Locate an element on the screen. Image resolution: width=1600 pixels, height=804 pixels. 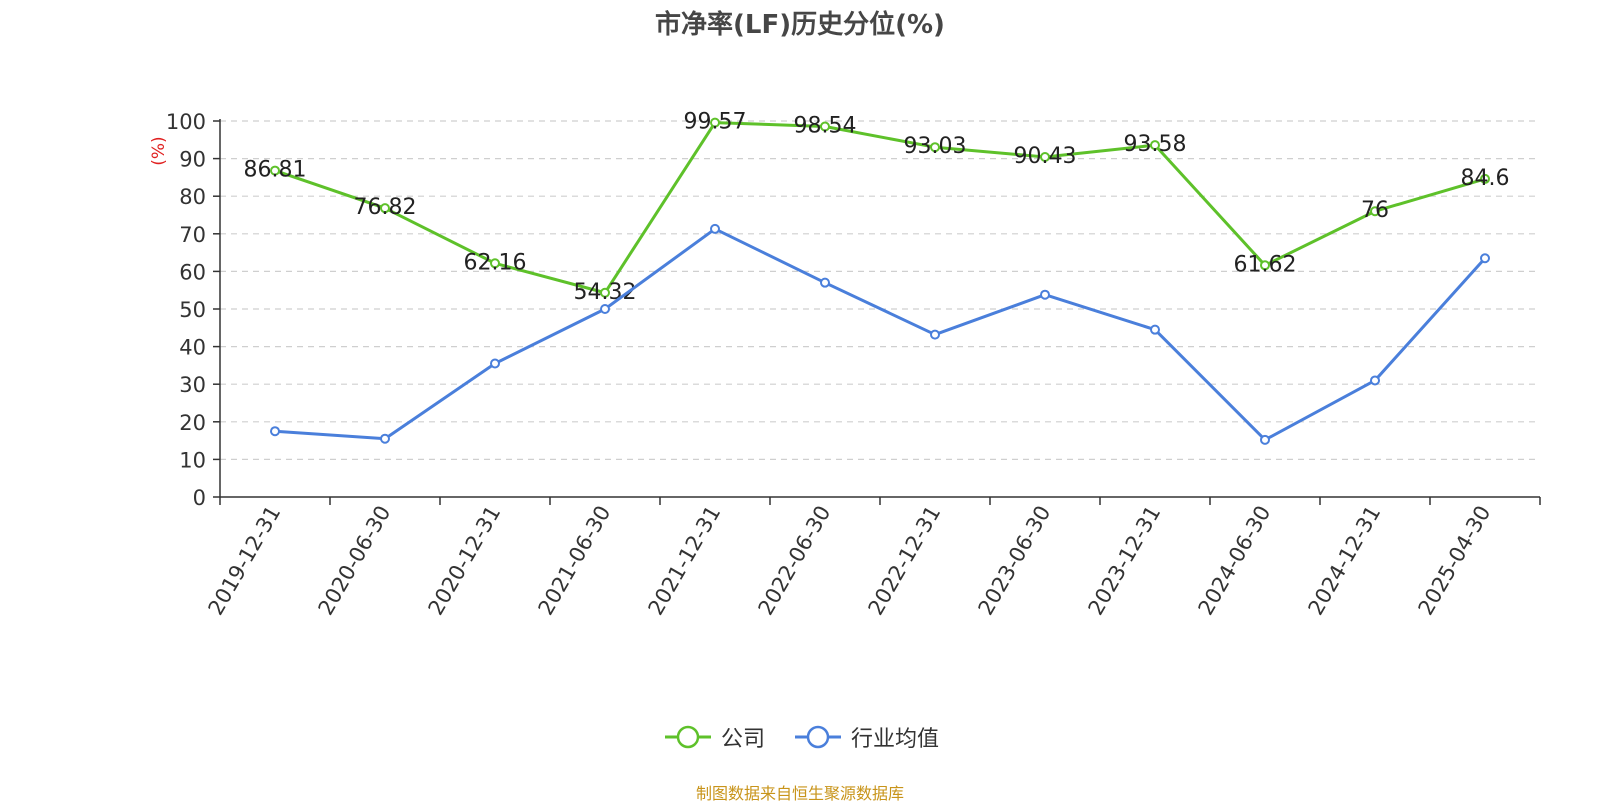
data-label: 93.58 is located at coordinates (1155, 144).